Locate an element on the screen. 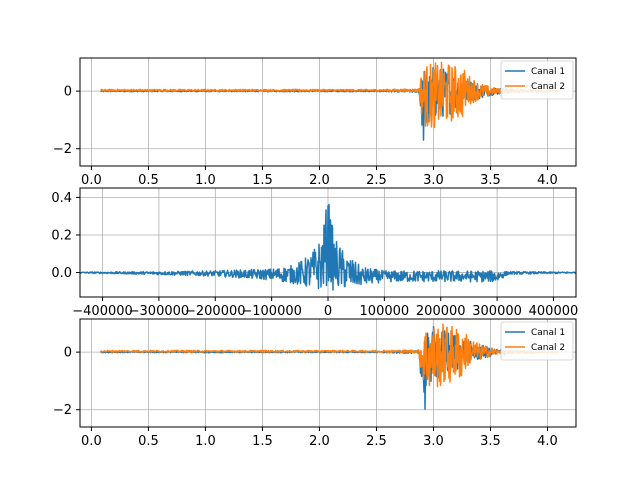  x-tick-label: 0 is located at coordinates (328, 311).